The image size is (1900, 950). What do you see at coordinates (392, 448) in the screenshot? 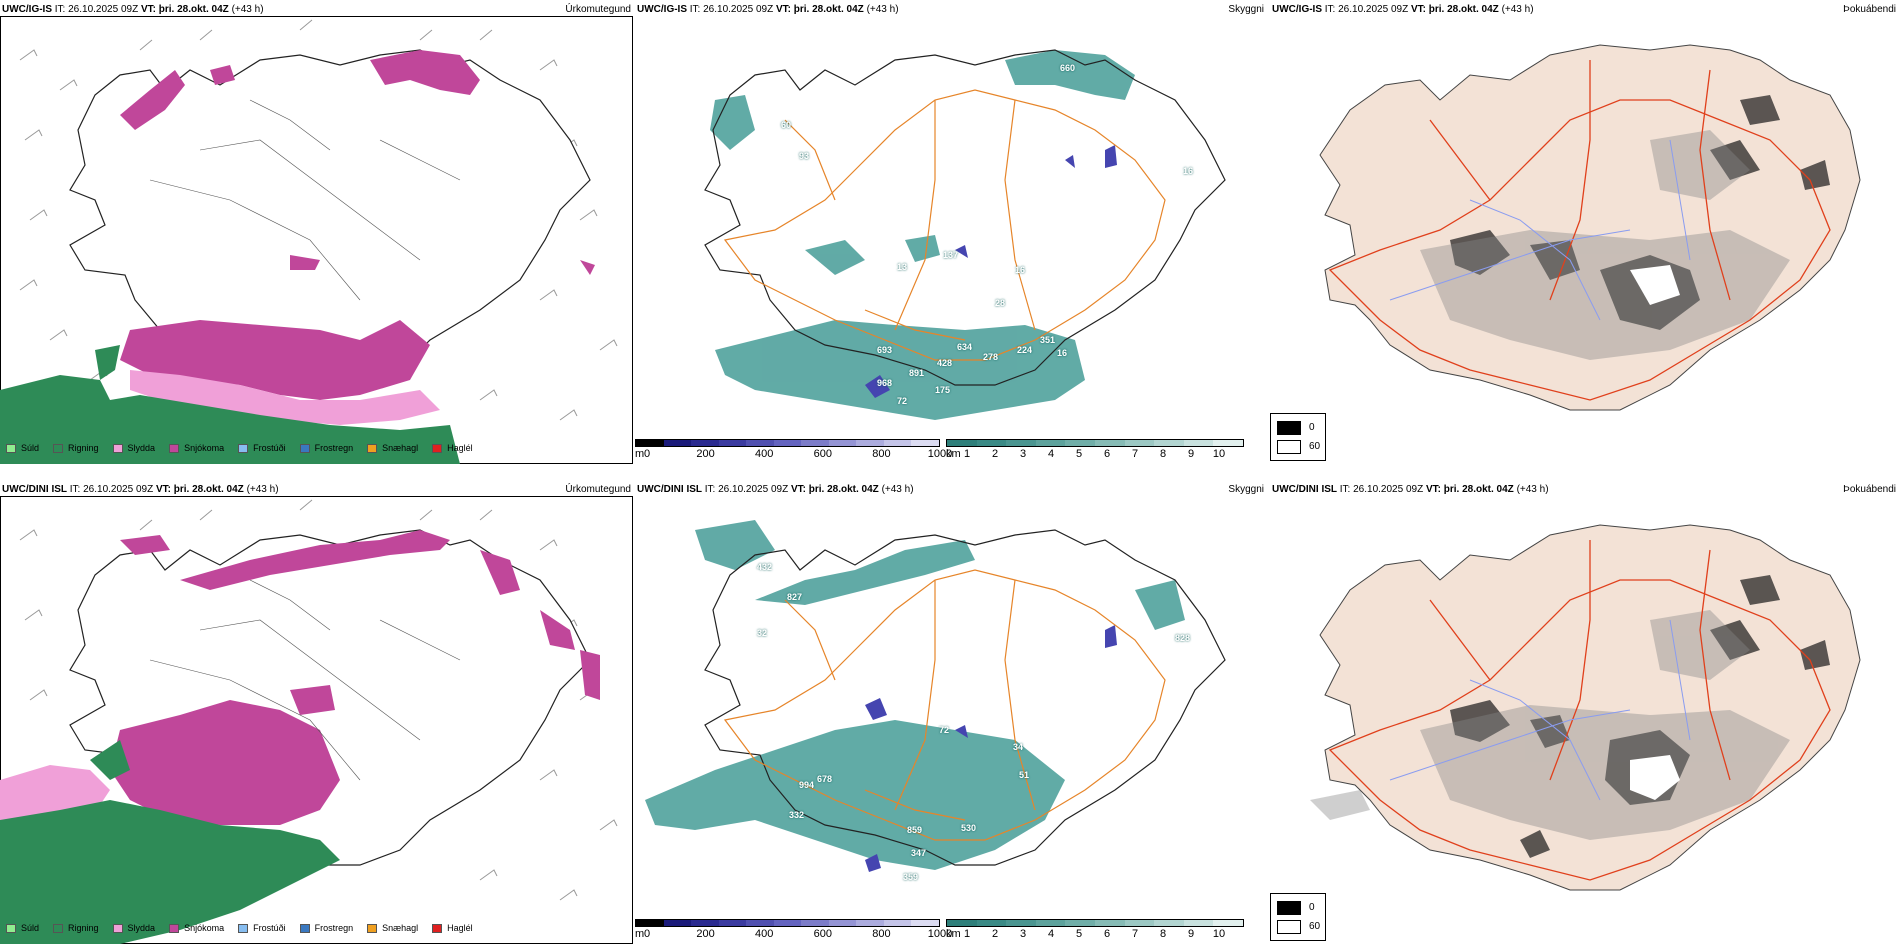
I see `legend-item: Snæhagl` at bounding box center [392, 448].